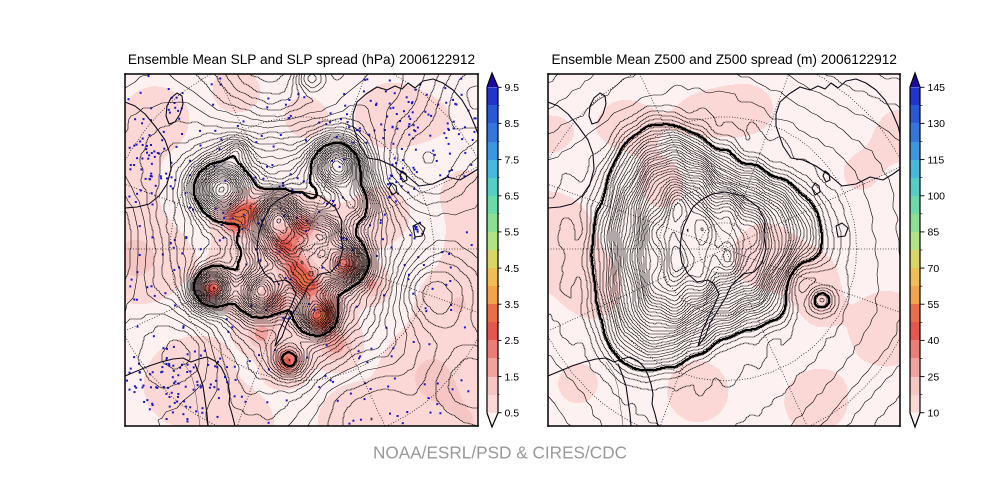 Image resolution: width=1000 pixels, height=500 pixels. Describe the element at coordinates (934, 377) in the screenshot. I see `svg-text: 25` at that location.